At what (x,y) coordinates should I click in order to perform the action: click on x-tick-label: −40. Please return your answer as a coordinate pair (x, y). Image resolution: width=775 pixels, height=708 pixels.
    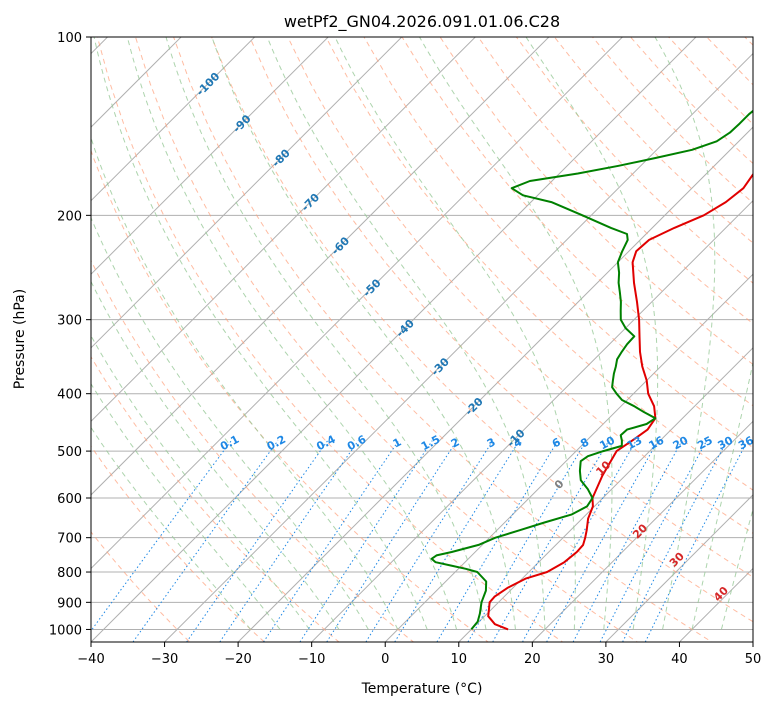
    Looking at the image, I should click on (90, 659).